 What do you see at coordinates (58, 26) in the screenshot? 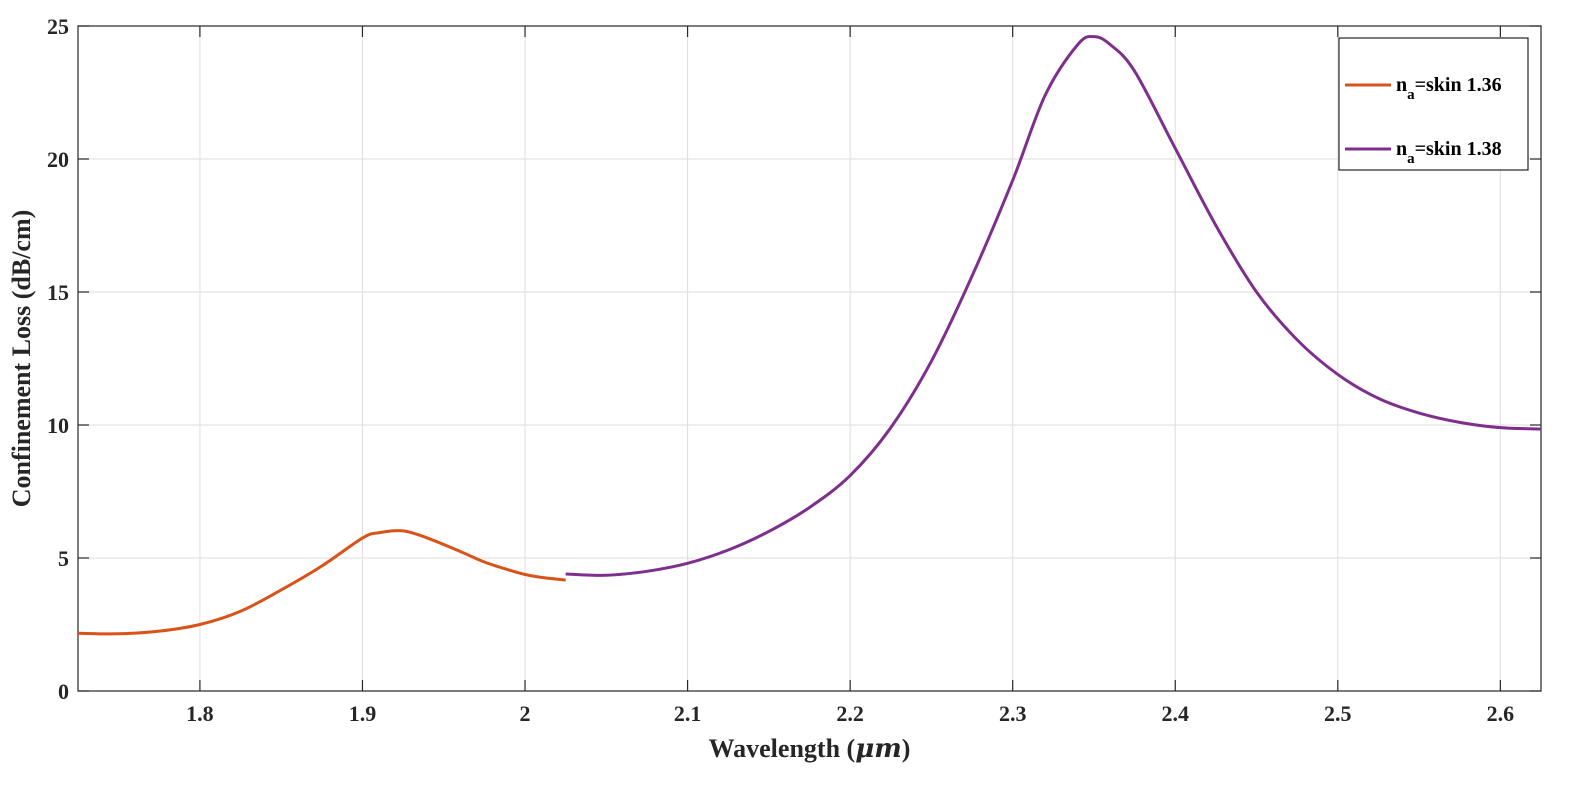
I see `y-tick-label: 25` at bounding box center [58, 26].